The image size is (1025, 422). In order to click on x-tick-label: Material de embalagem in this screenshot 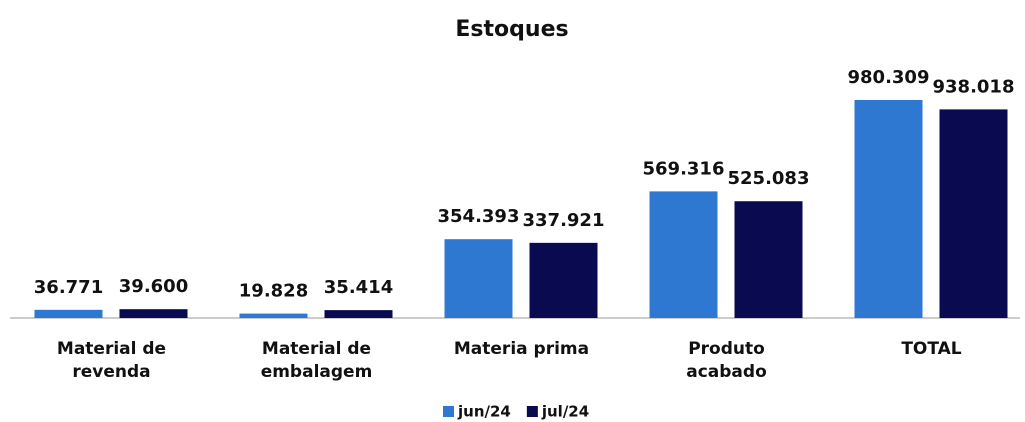, I will do `click(316, 360)`.